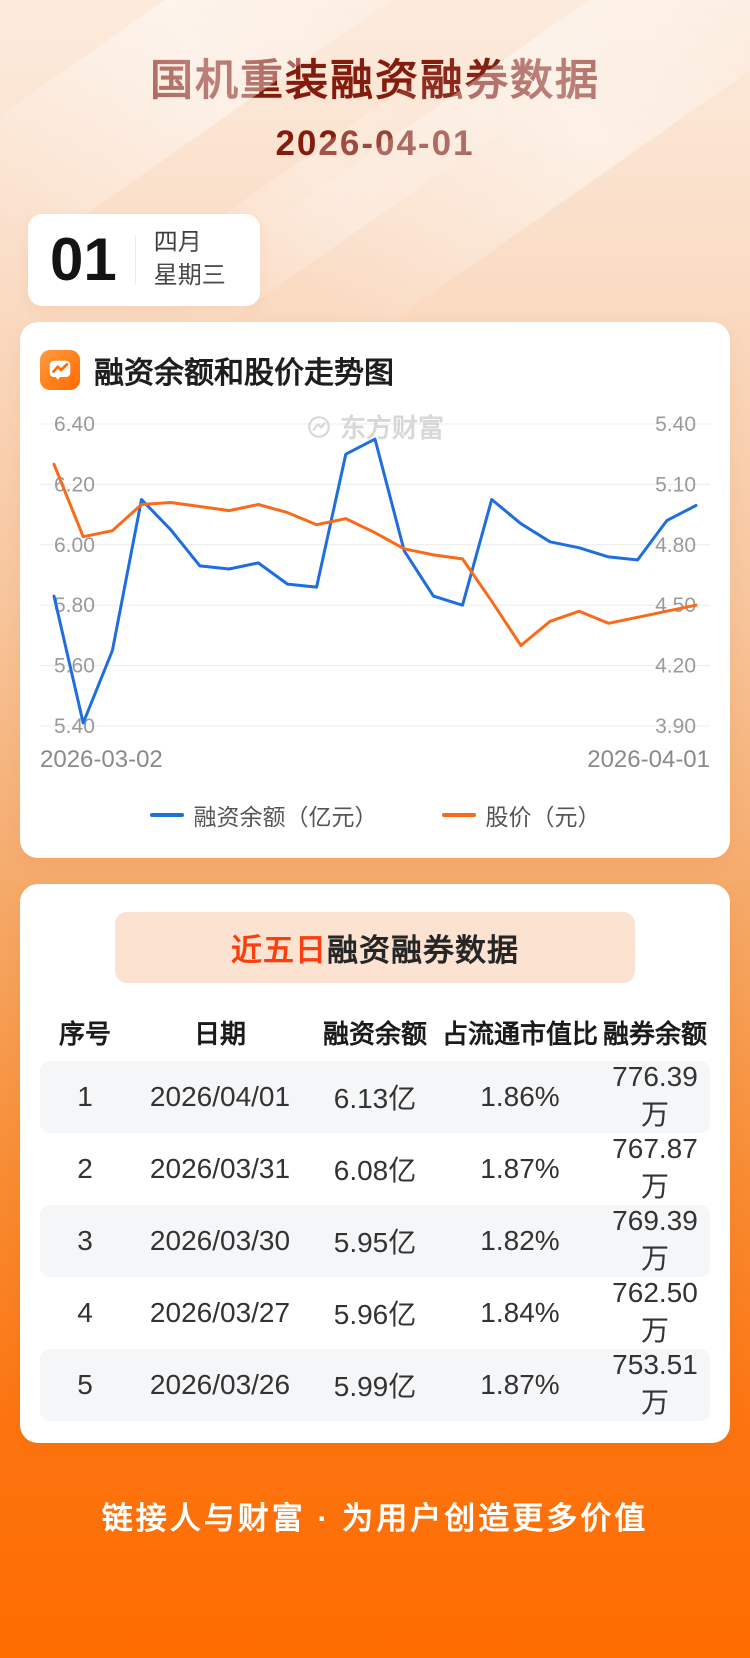  I want to click on table-row: 4 2026/03/27 5.96亿 1.84% 762.50万, so click(375, 1313).